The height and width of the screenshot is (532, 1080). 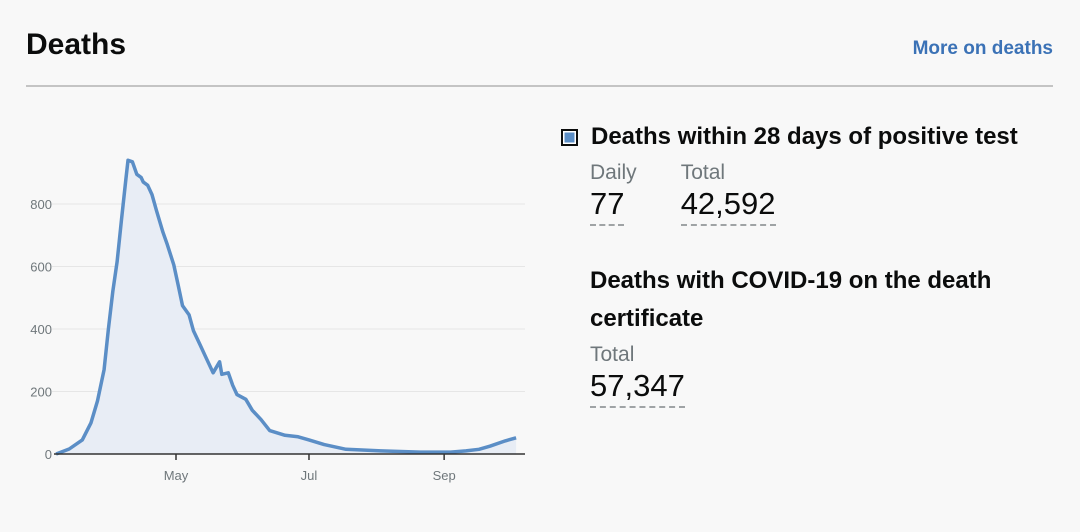 I want to click on y-tick-label: 0, so click(x=48, y=454).